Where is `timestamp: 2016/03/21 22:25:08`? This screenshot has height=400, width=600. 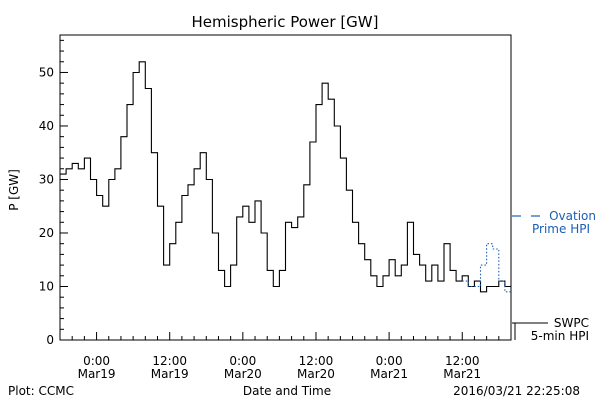
timestamp: 2016/03/21 22:25:08 is located at coordinates (516, 391).